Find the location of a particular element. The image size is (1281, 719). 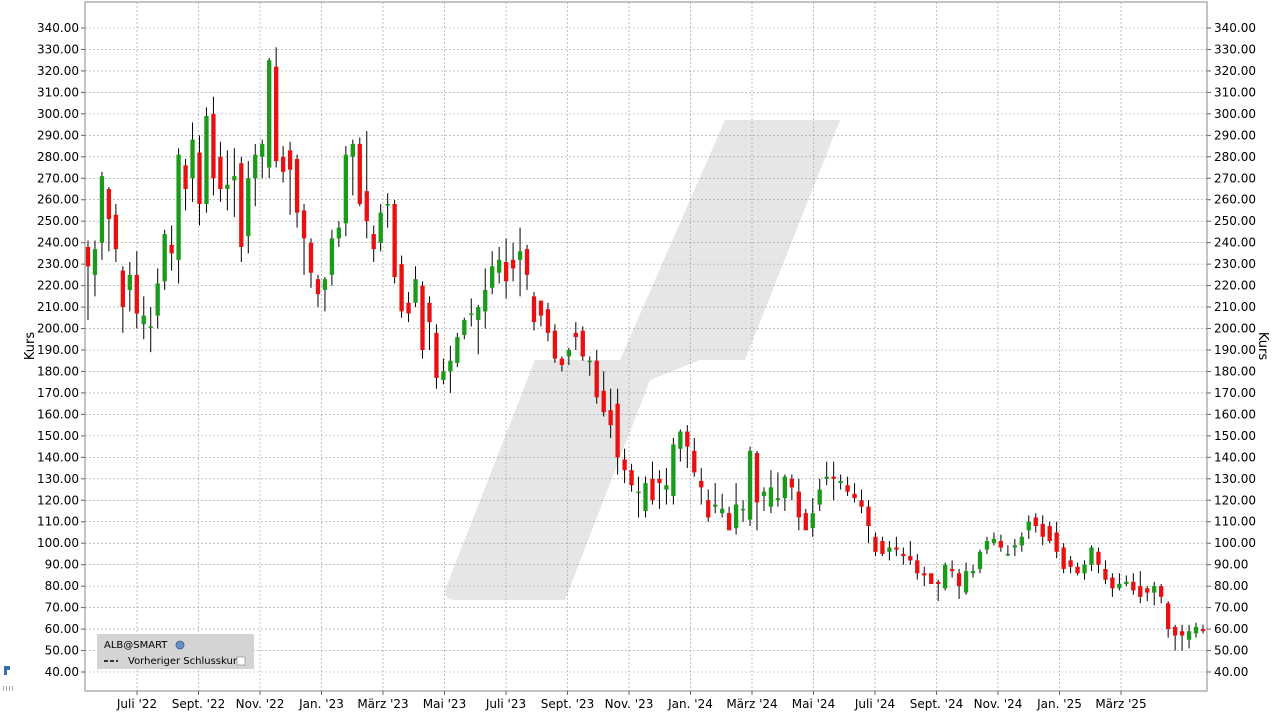

y-tick-label-right: 100.00 is located at coordinates (1235, 543).